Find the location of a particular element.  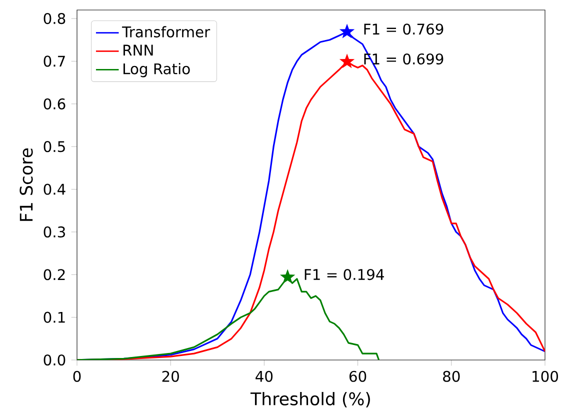

y-axis-title: F1 Score is located at coordinates (26, 184).